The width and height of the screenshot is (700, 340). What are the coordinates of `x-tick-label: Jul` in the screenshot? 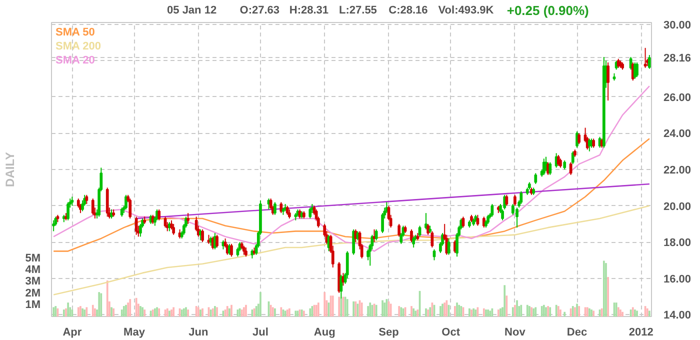 It's located at (260, 332).